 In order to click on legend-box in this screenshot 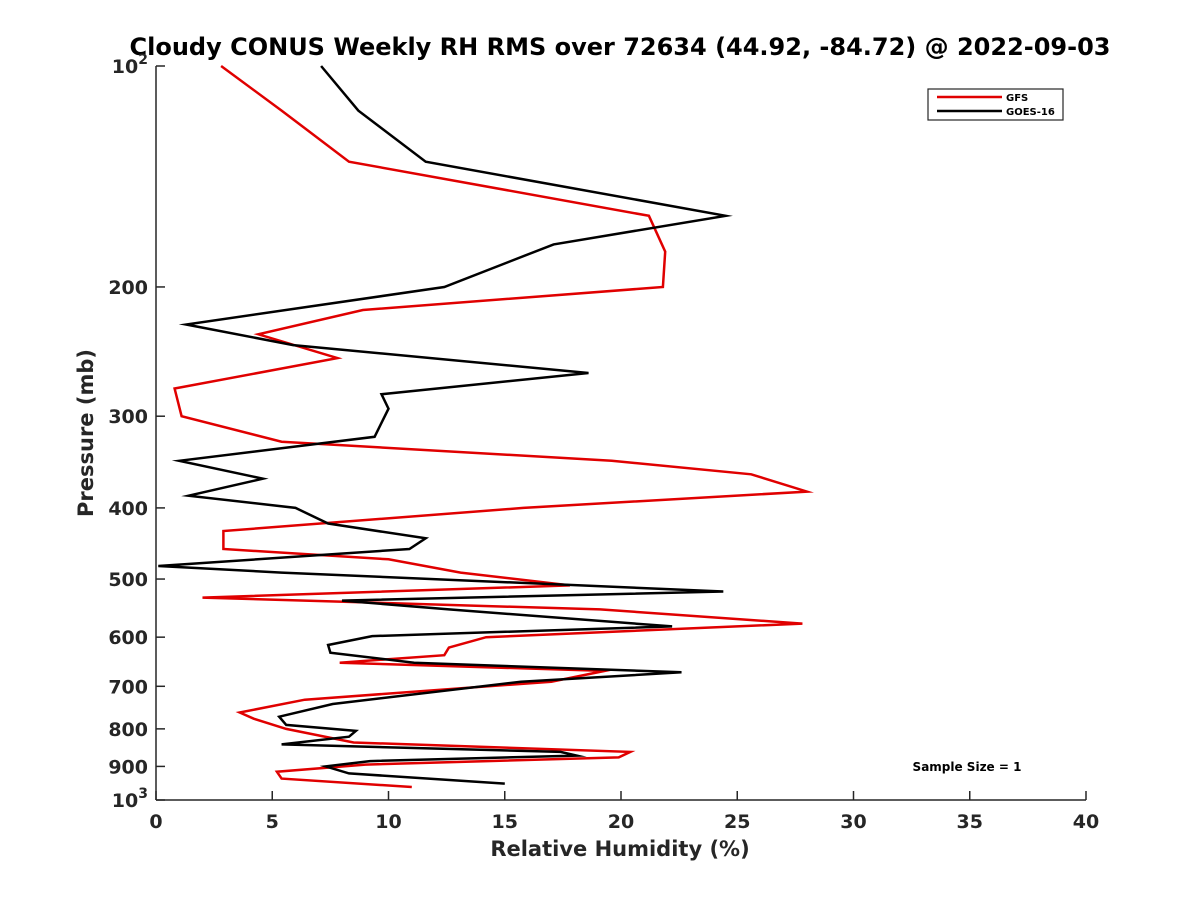, I will do `click(995, 104)`.